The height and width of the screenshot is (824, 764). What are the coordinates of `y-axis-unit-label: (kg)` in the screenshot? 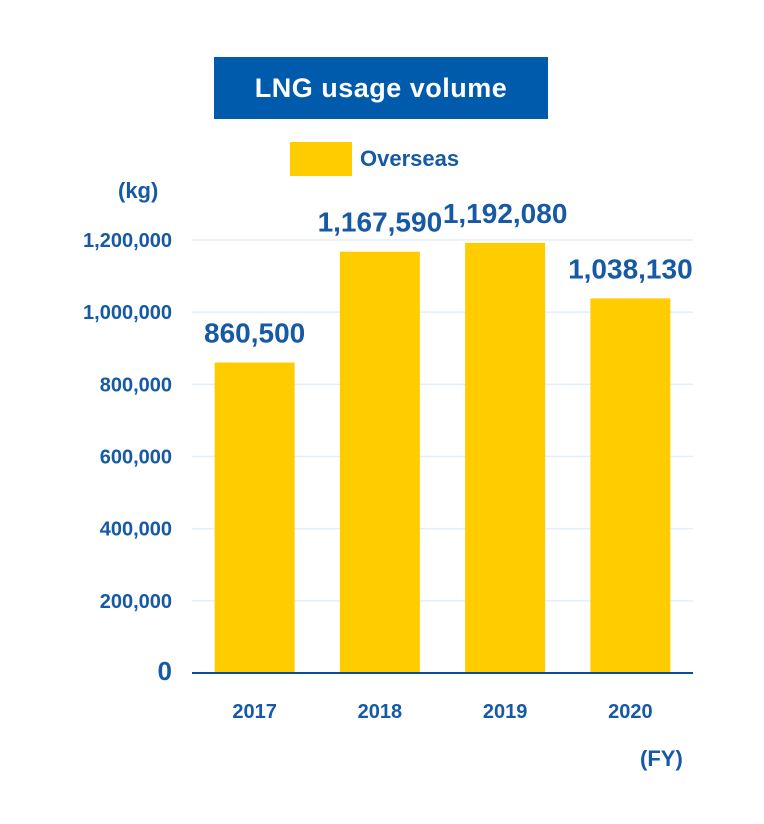 It's located at (138, 190).